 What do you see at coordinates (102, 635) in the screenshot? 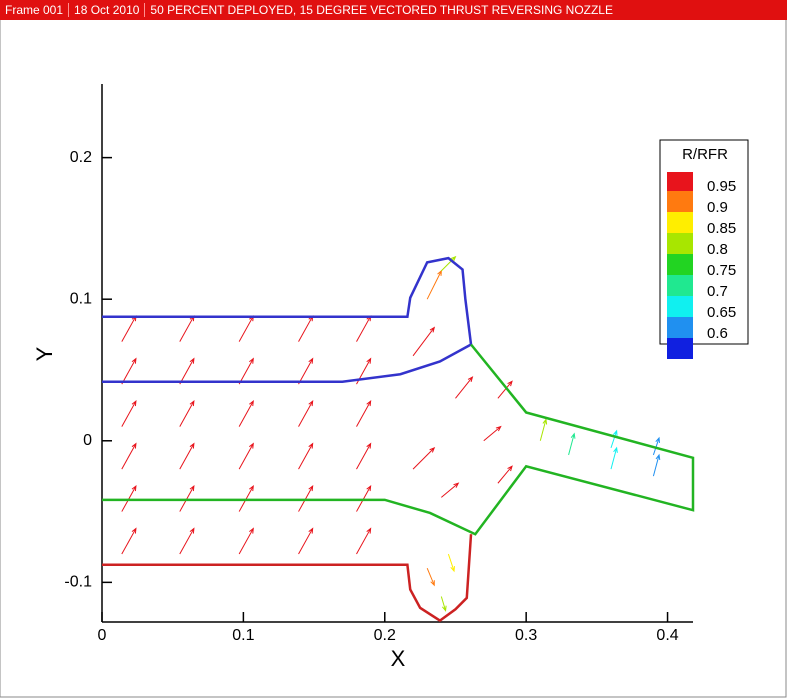
I see `x-tick-label: 0` at bounding box center [102, 635].